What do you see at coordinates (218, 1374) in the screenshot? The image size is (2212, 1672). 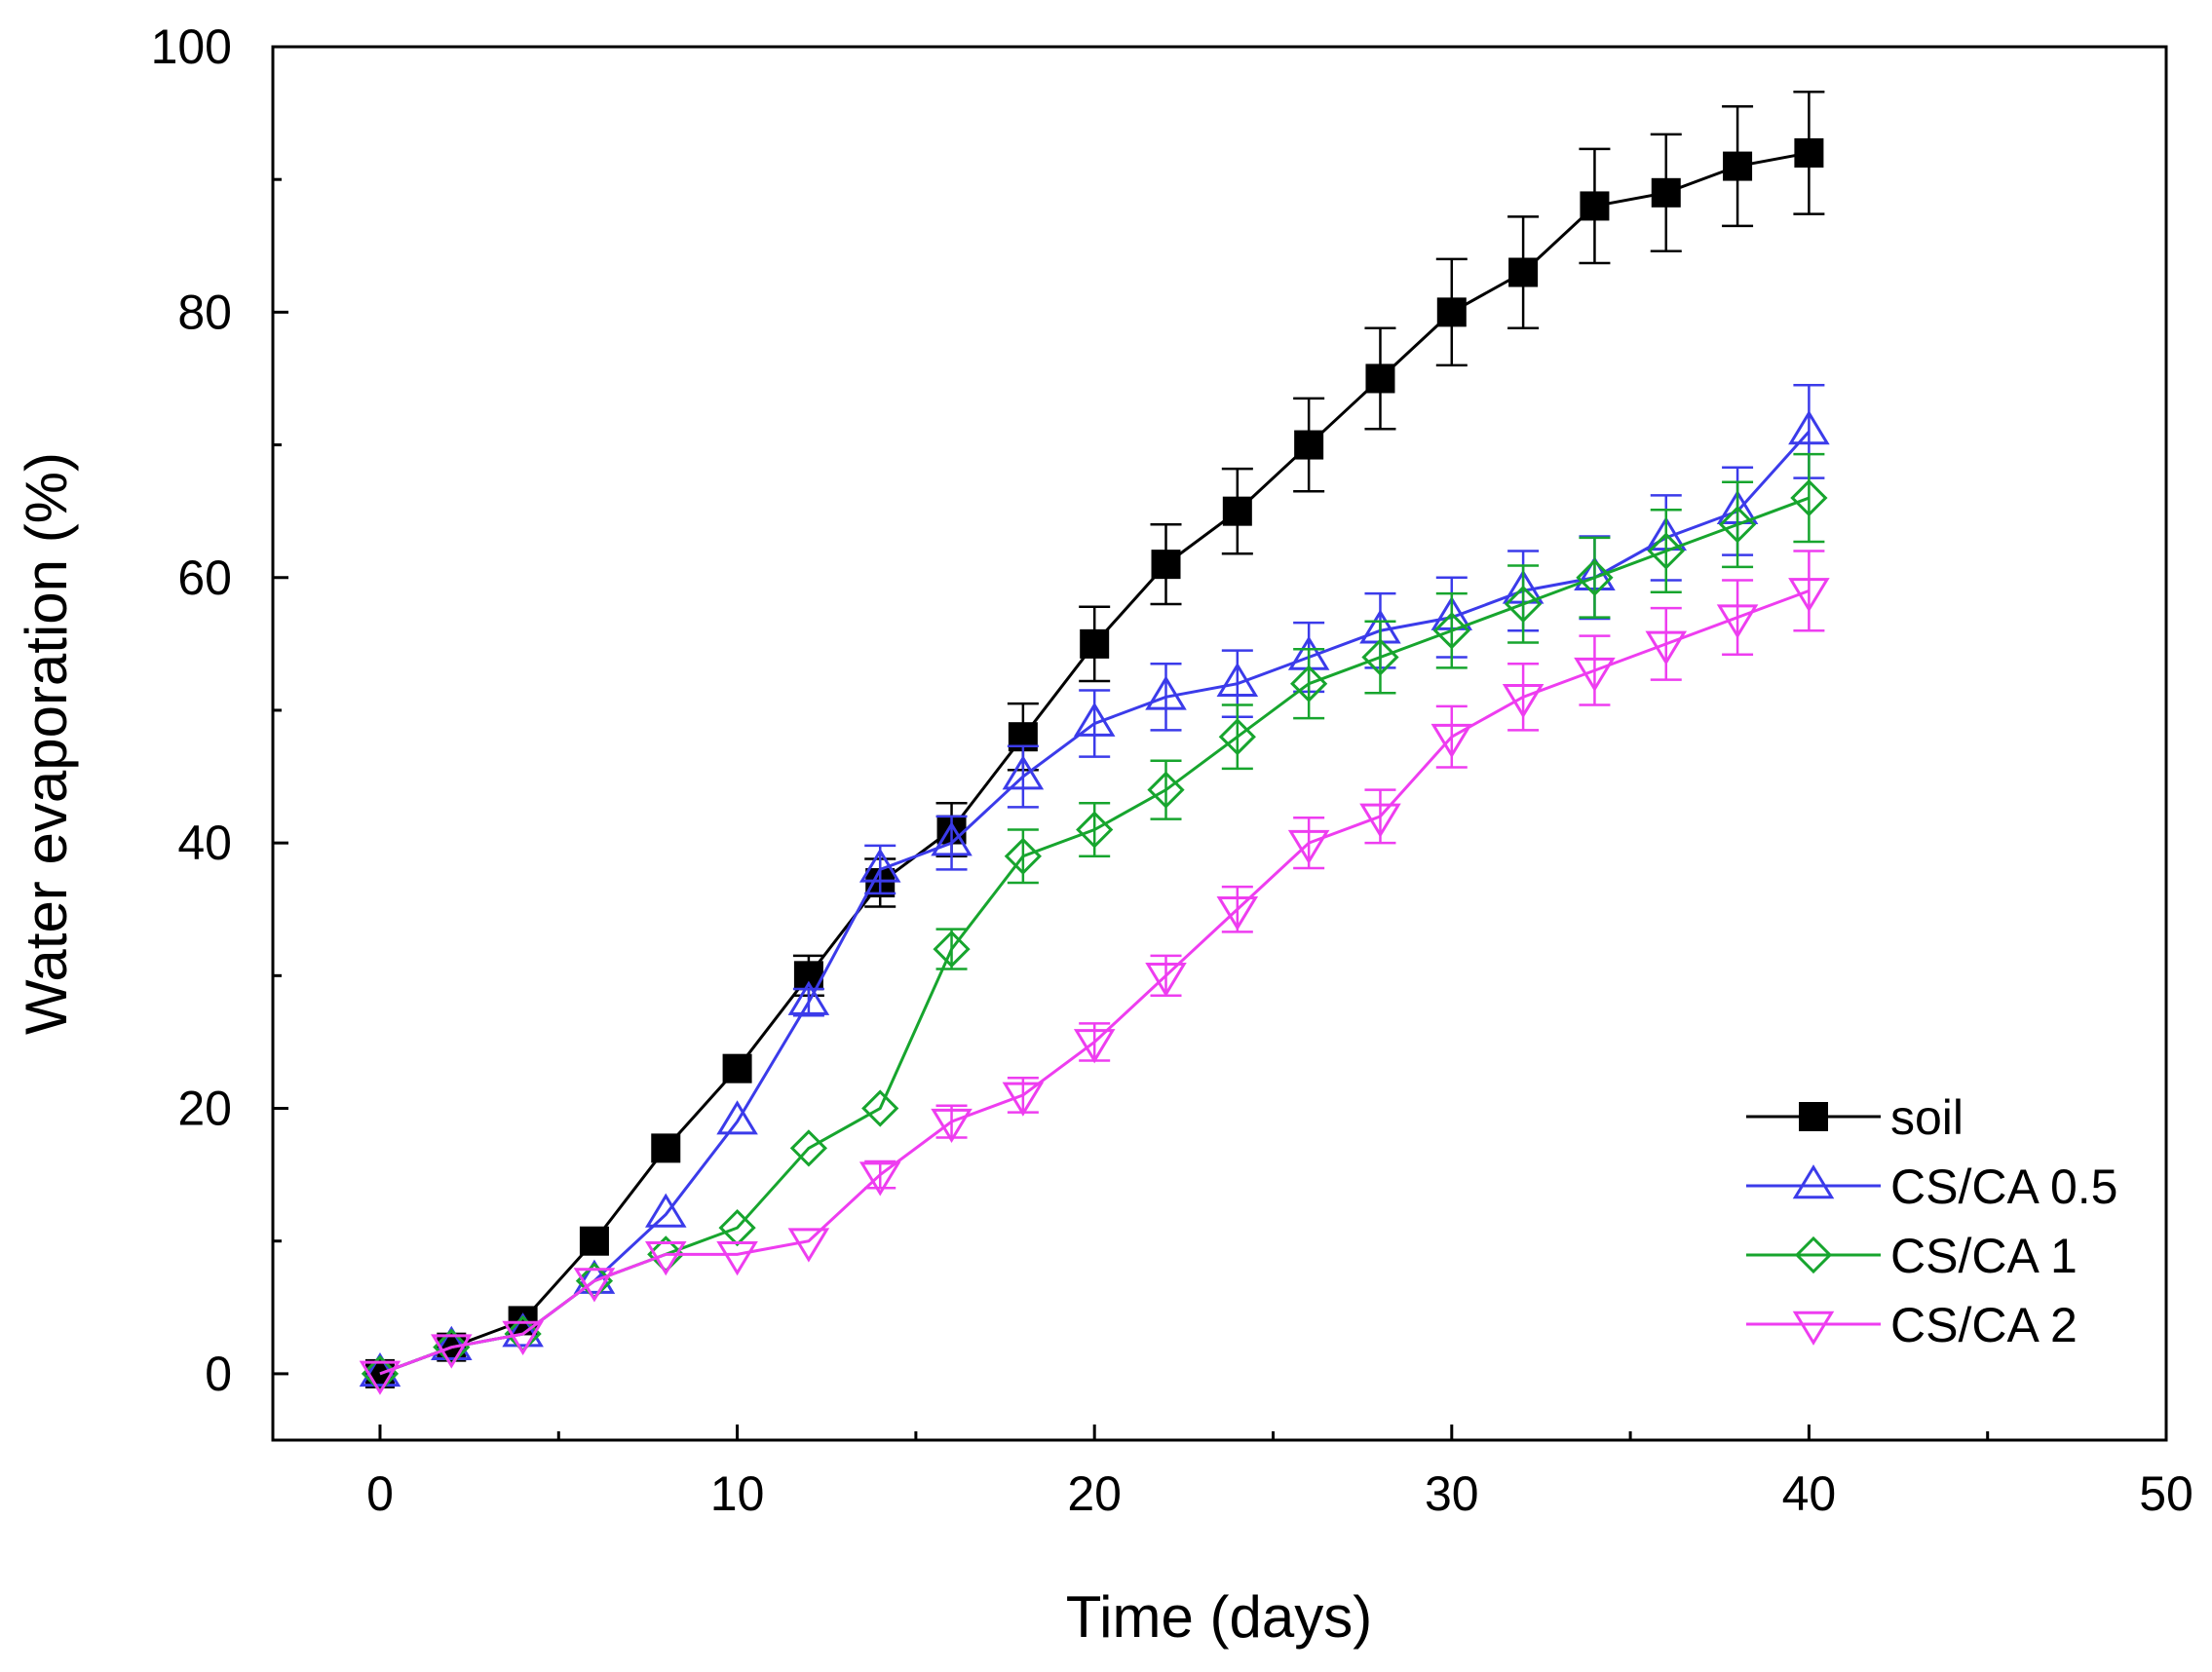 I see `y-tick-label: 0` at bounding box center [218, 1374].